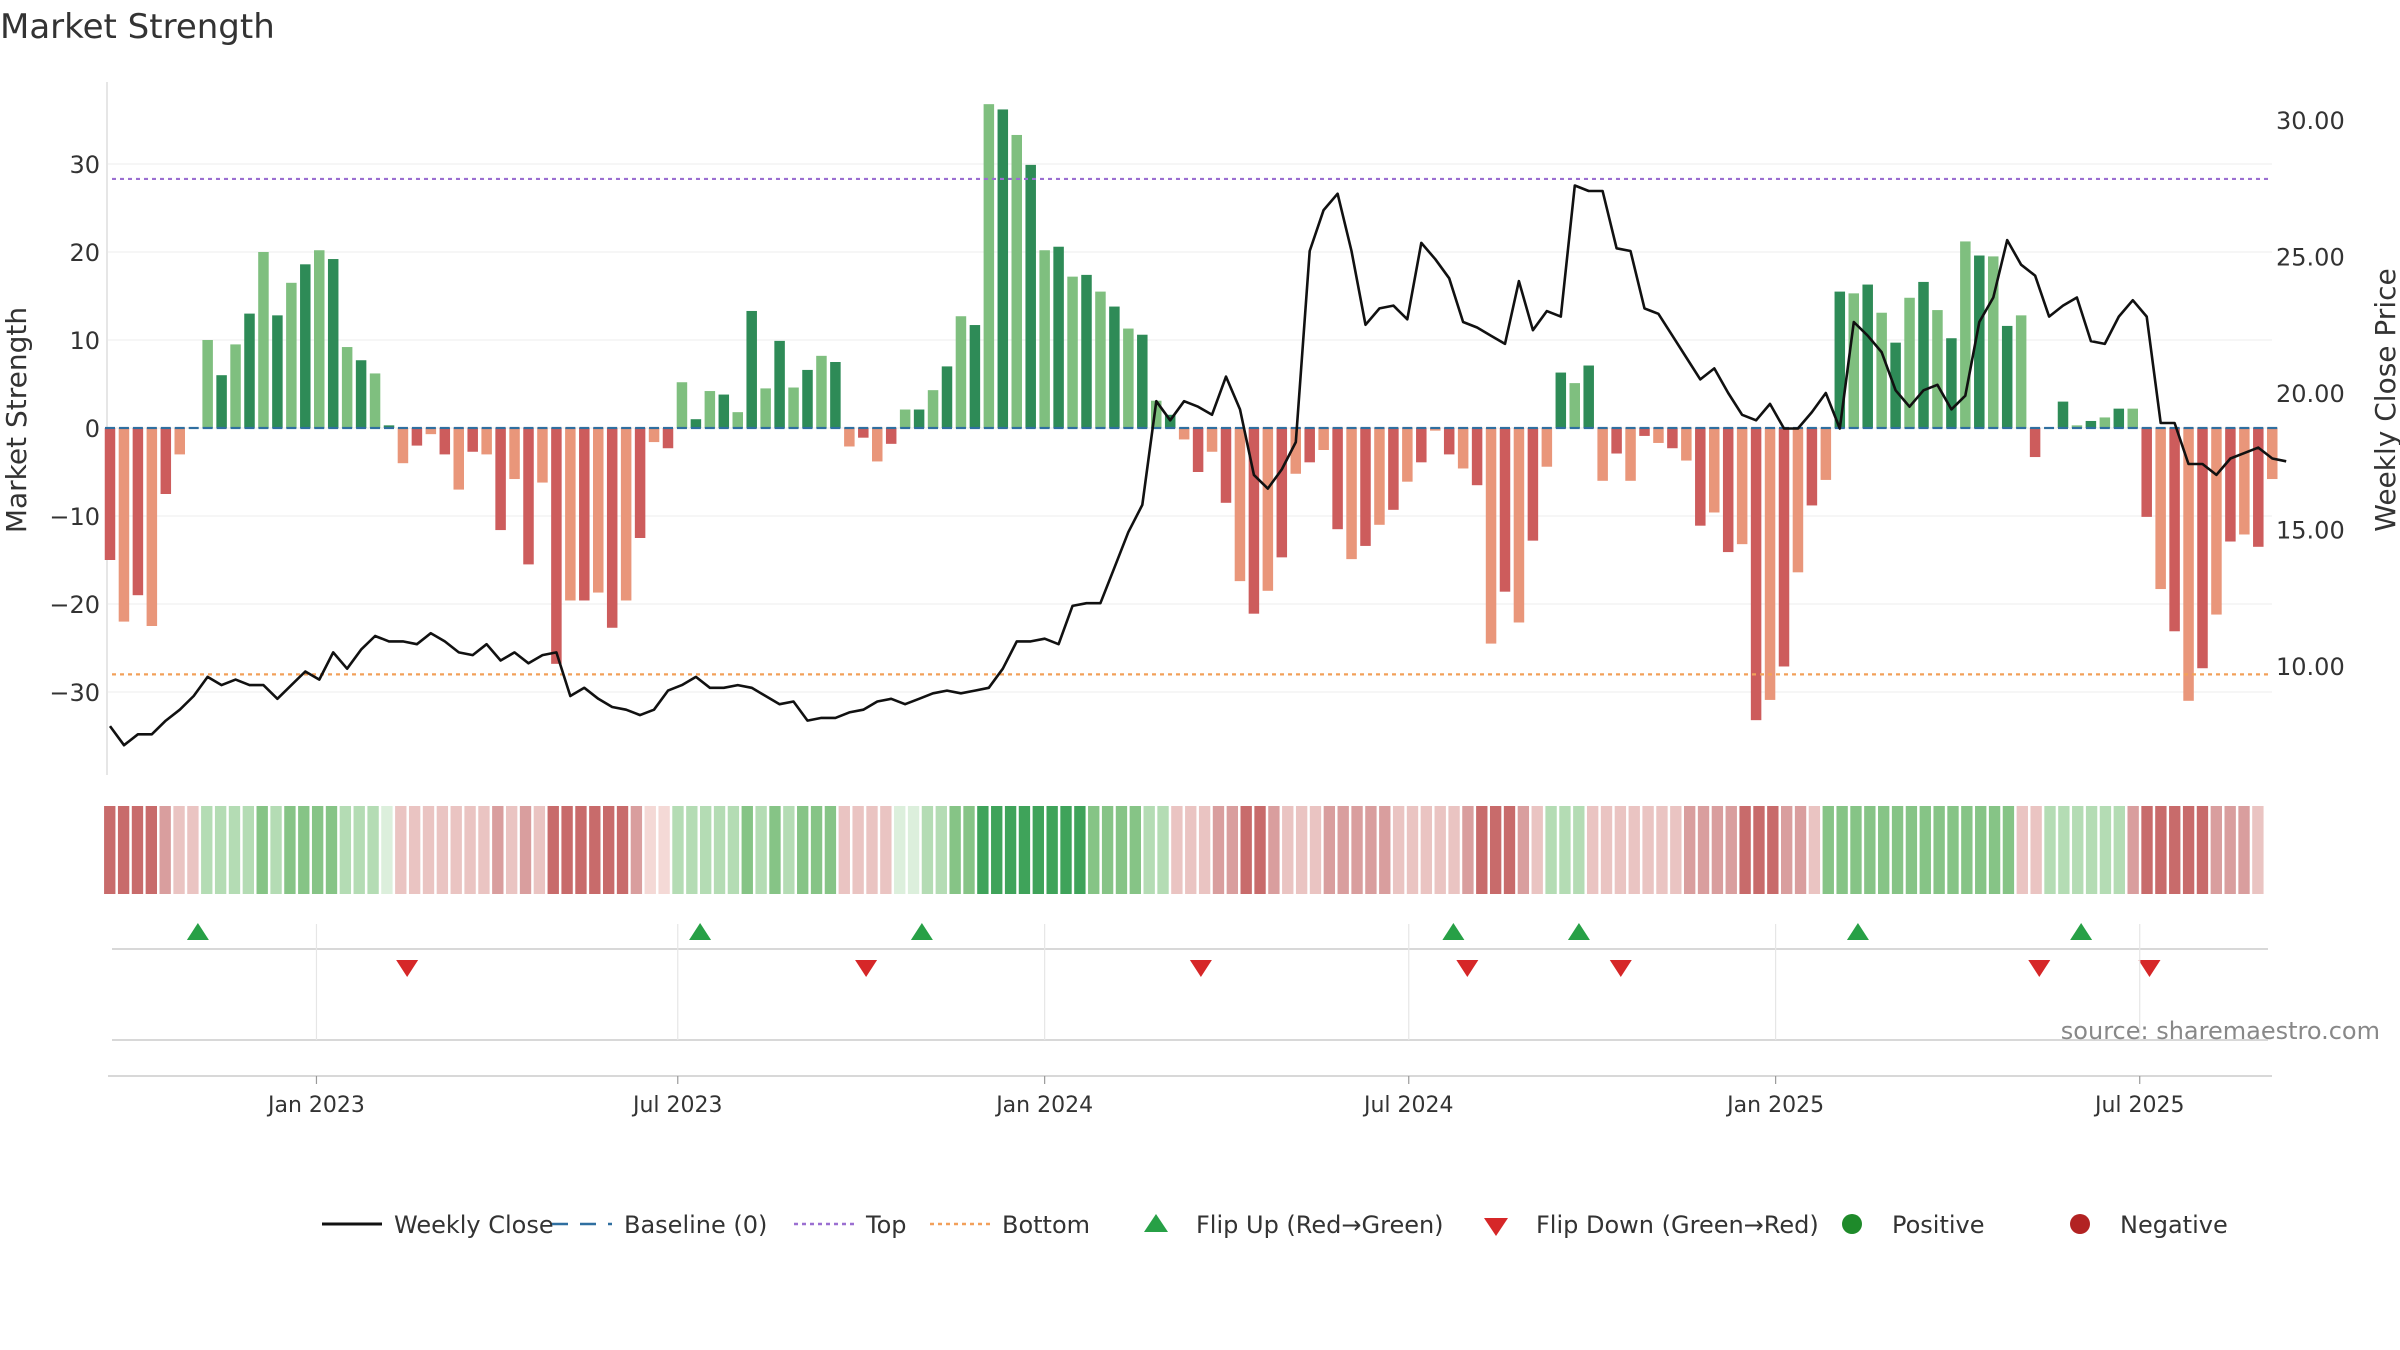 This screenshot has width=2400, height=1350. Describe the element at coordinates (84, 165) in the screenshot. I see `y-left-tick-0: 30` at that location.